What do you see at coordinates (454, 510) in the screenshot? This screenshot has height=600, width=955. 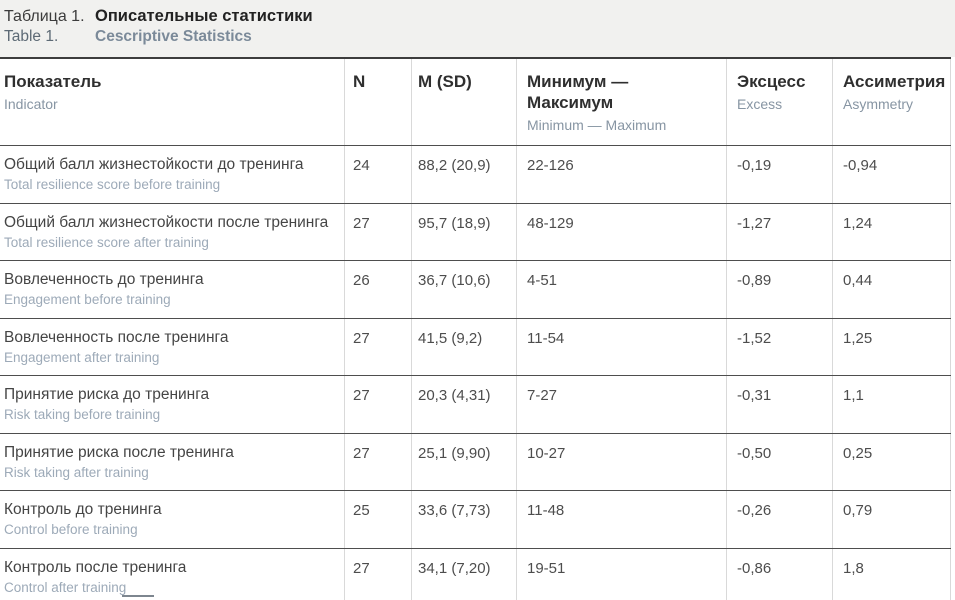 I see `m-sd-value: 33,6 (7,73)` at bounding box center [454, 510].